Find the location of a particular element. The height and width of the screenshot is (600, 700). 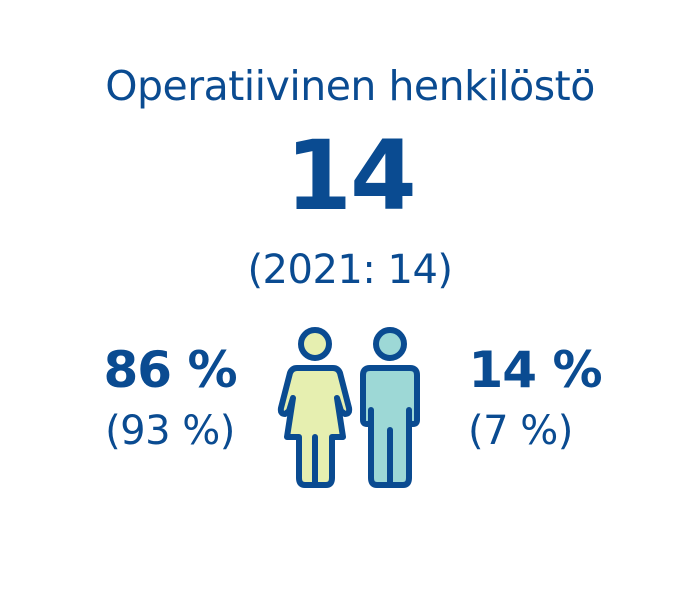

gender-figures is located at coordinates (350, 407).